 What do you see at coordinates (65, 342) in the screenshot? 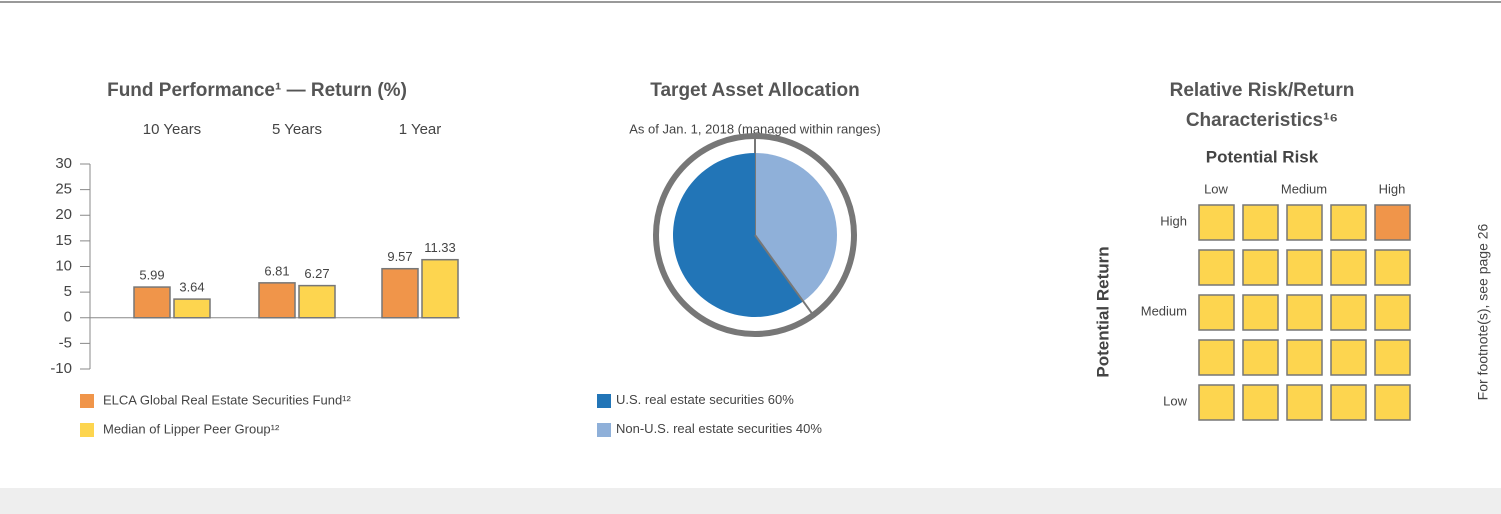
I see `y-tick-label: -5` at bounding box center [65, 342].